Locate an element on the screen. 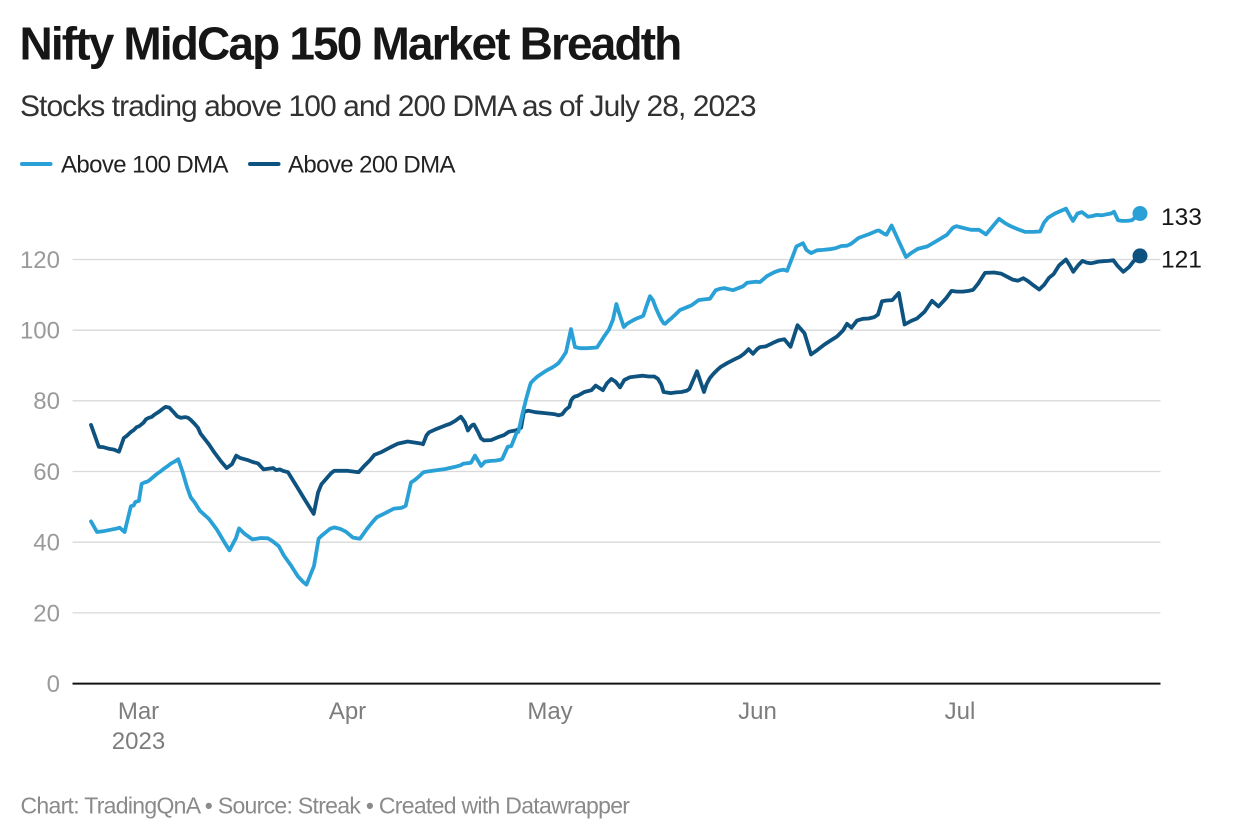 This screenshot has width=1240, height=840. svg-text: 100 is located at coordinates (40, 331).